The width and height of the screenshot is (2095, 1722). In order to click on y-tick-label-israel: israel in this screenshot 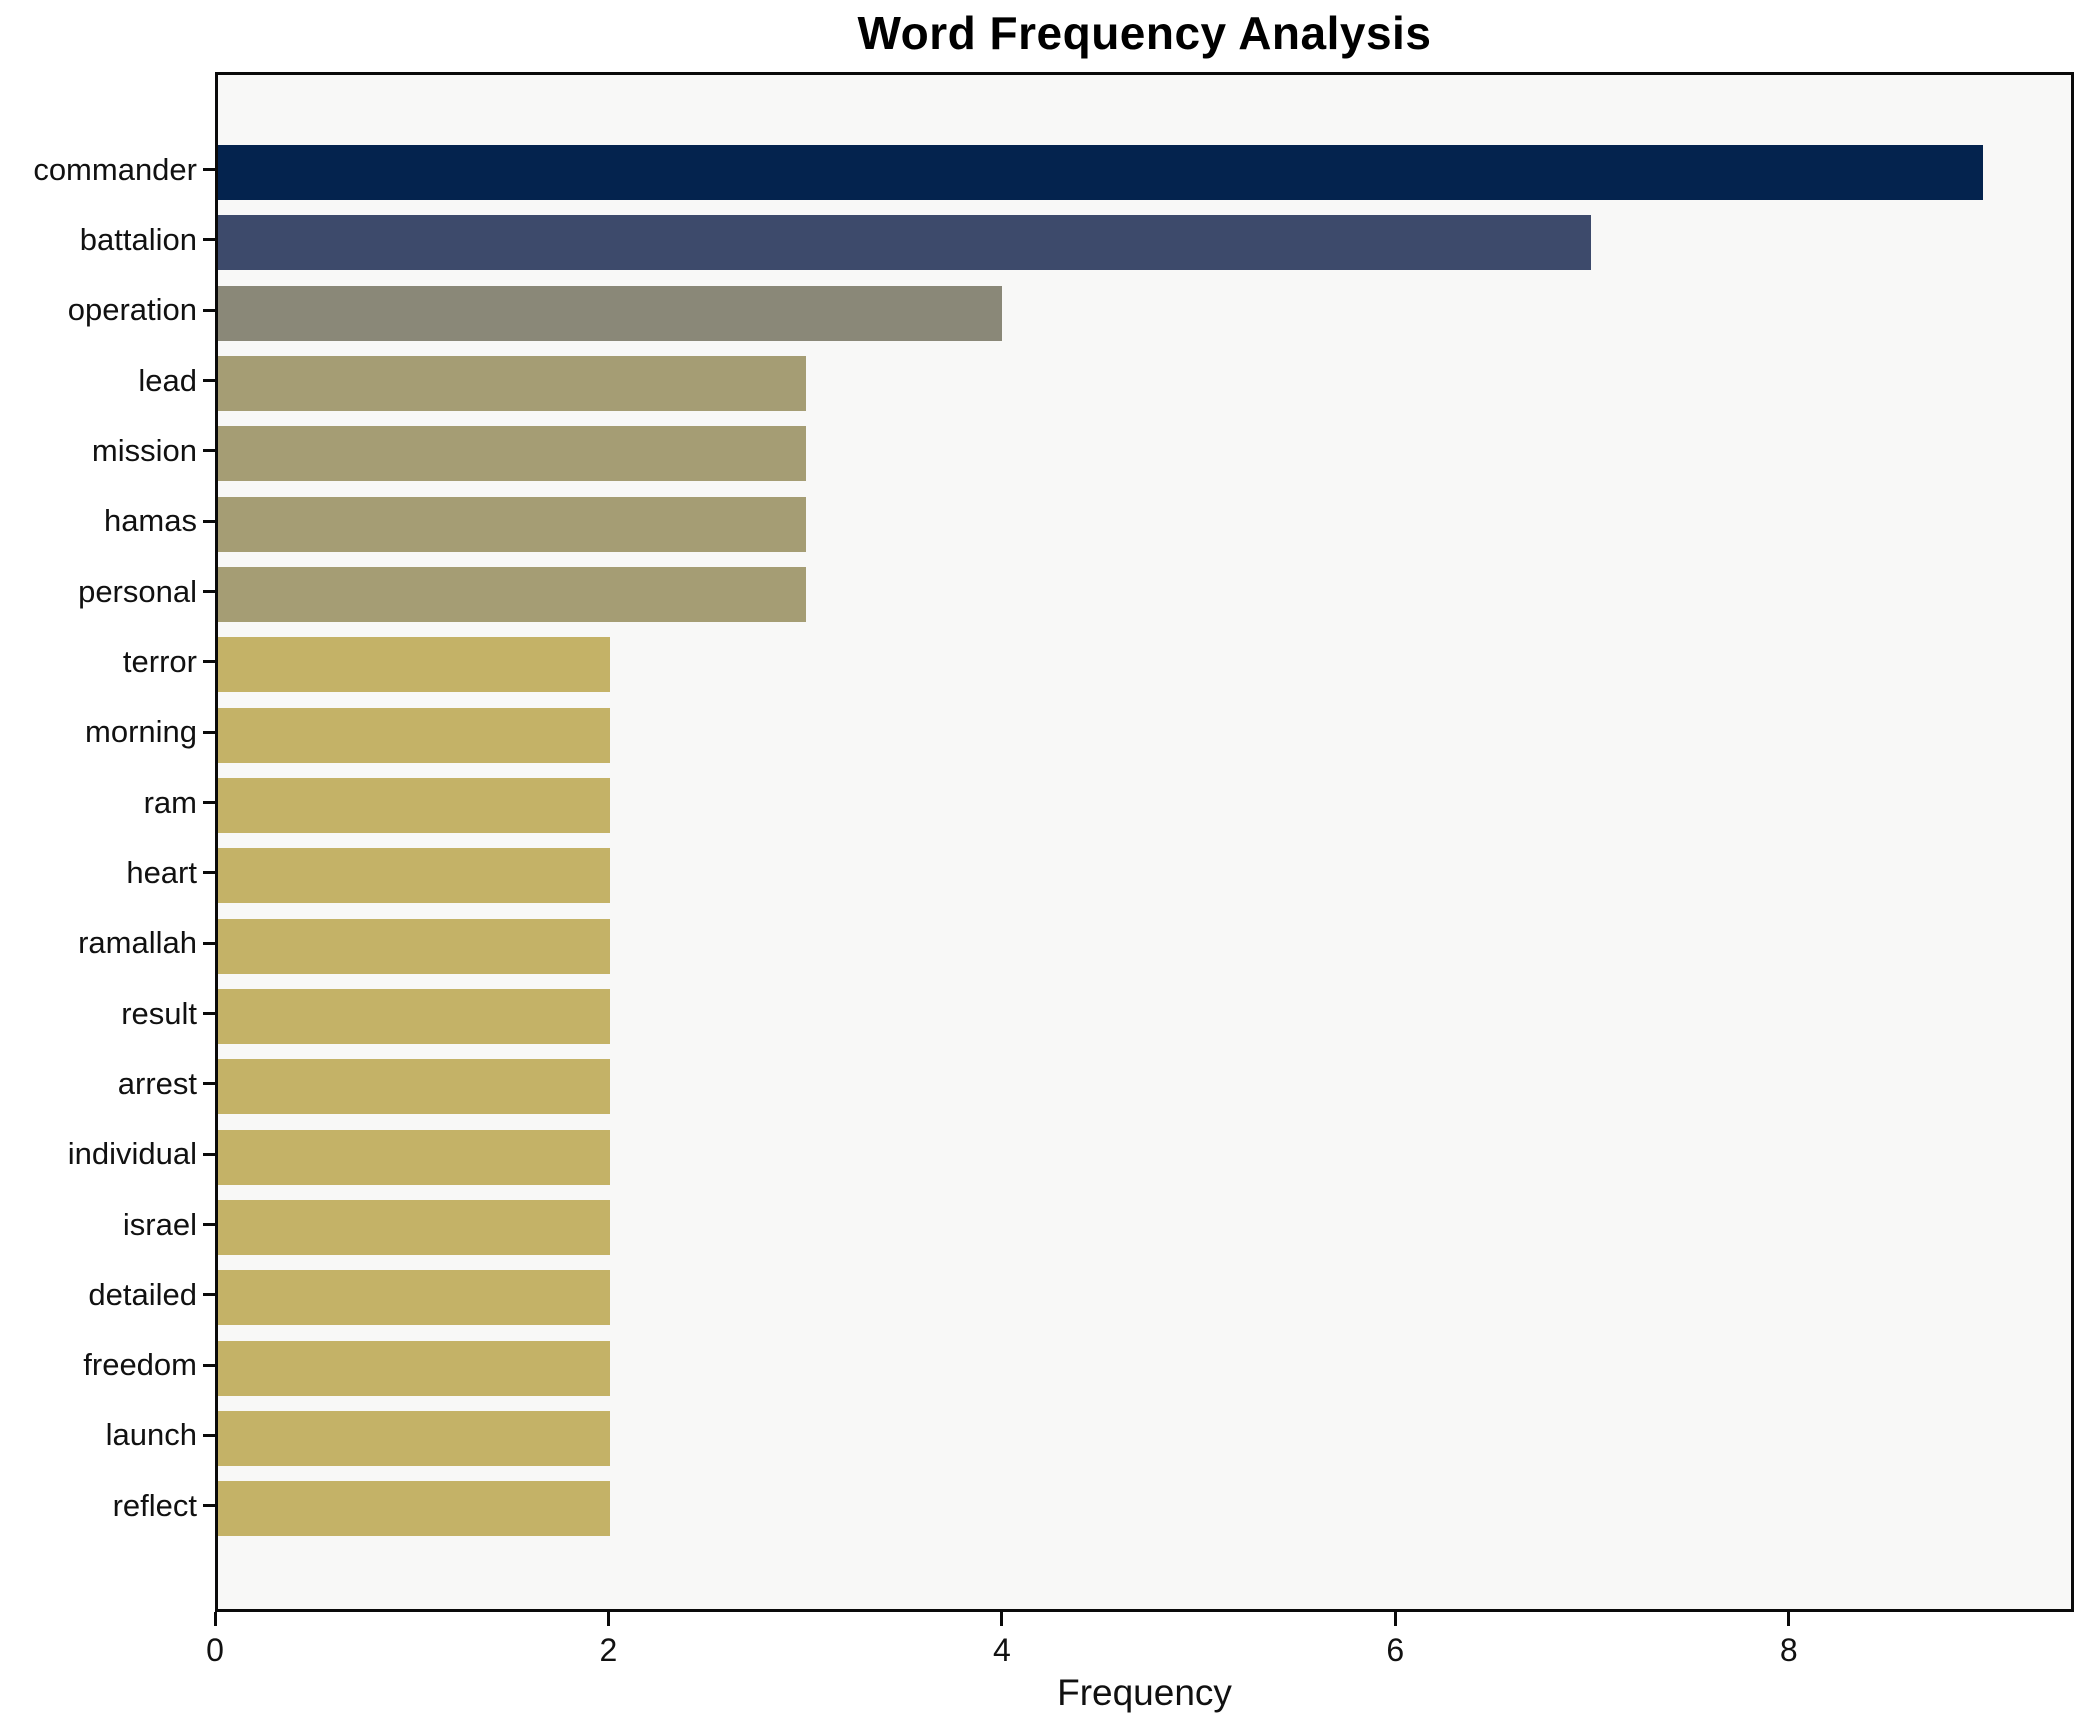, I will do `click(159, 1224)`.